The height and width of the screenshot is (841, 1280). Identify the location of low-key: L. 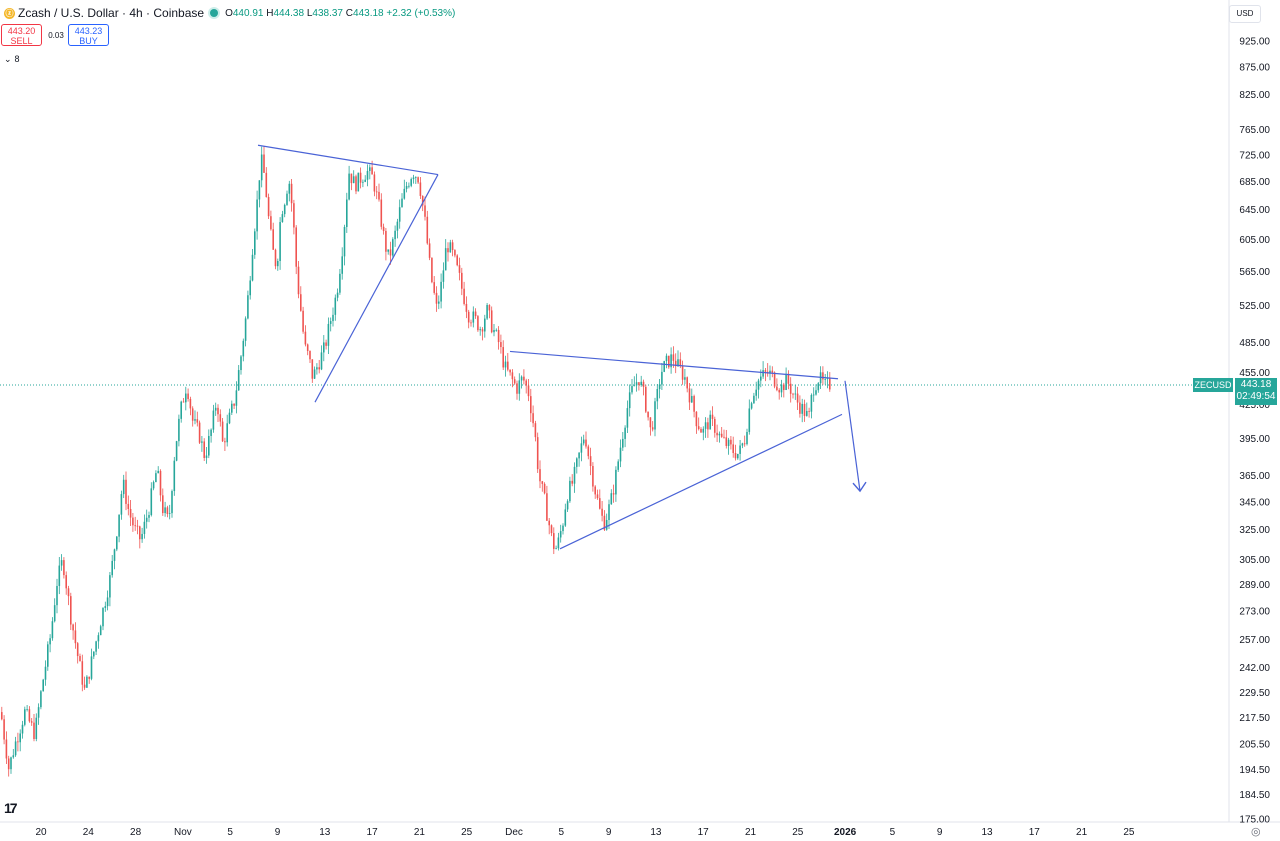
(309, 13).